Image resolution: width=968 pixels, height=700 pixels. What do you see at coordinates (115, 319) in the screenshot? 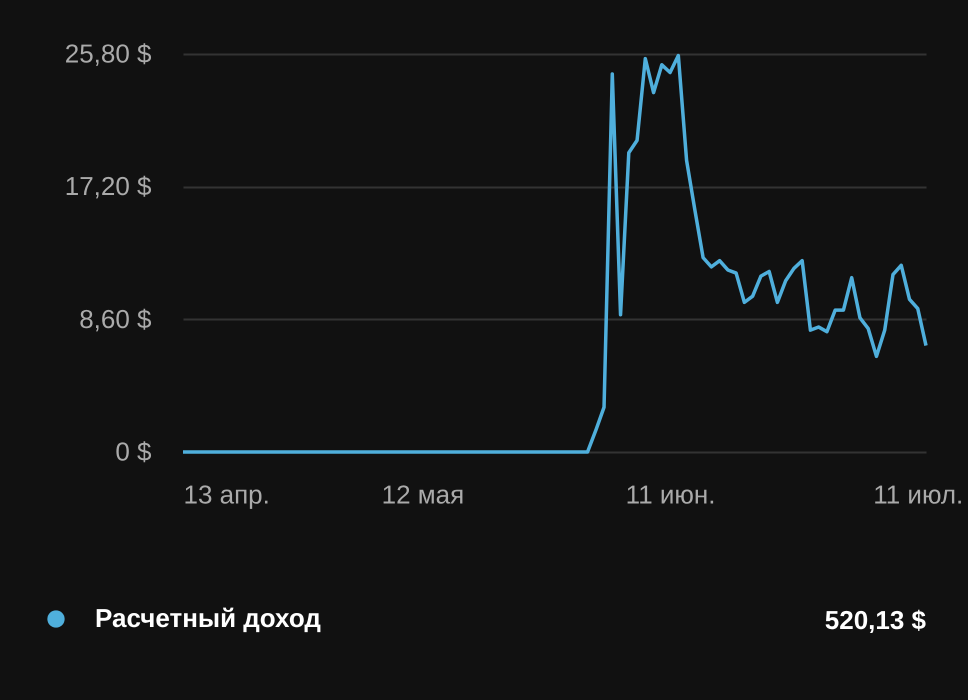
I see `y-tick-label: 8,60 $` at bounding box center [115, 319].